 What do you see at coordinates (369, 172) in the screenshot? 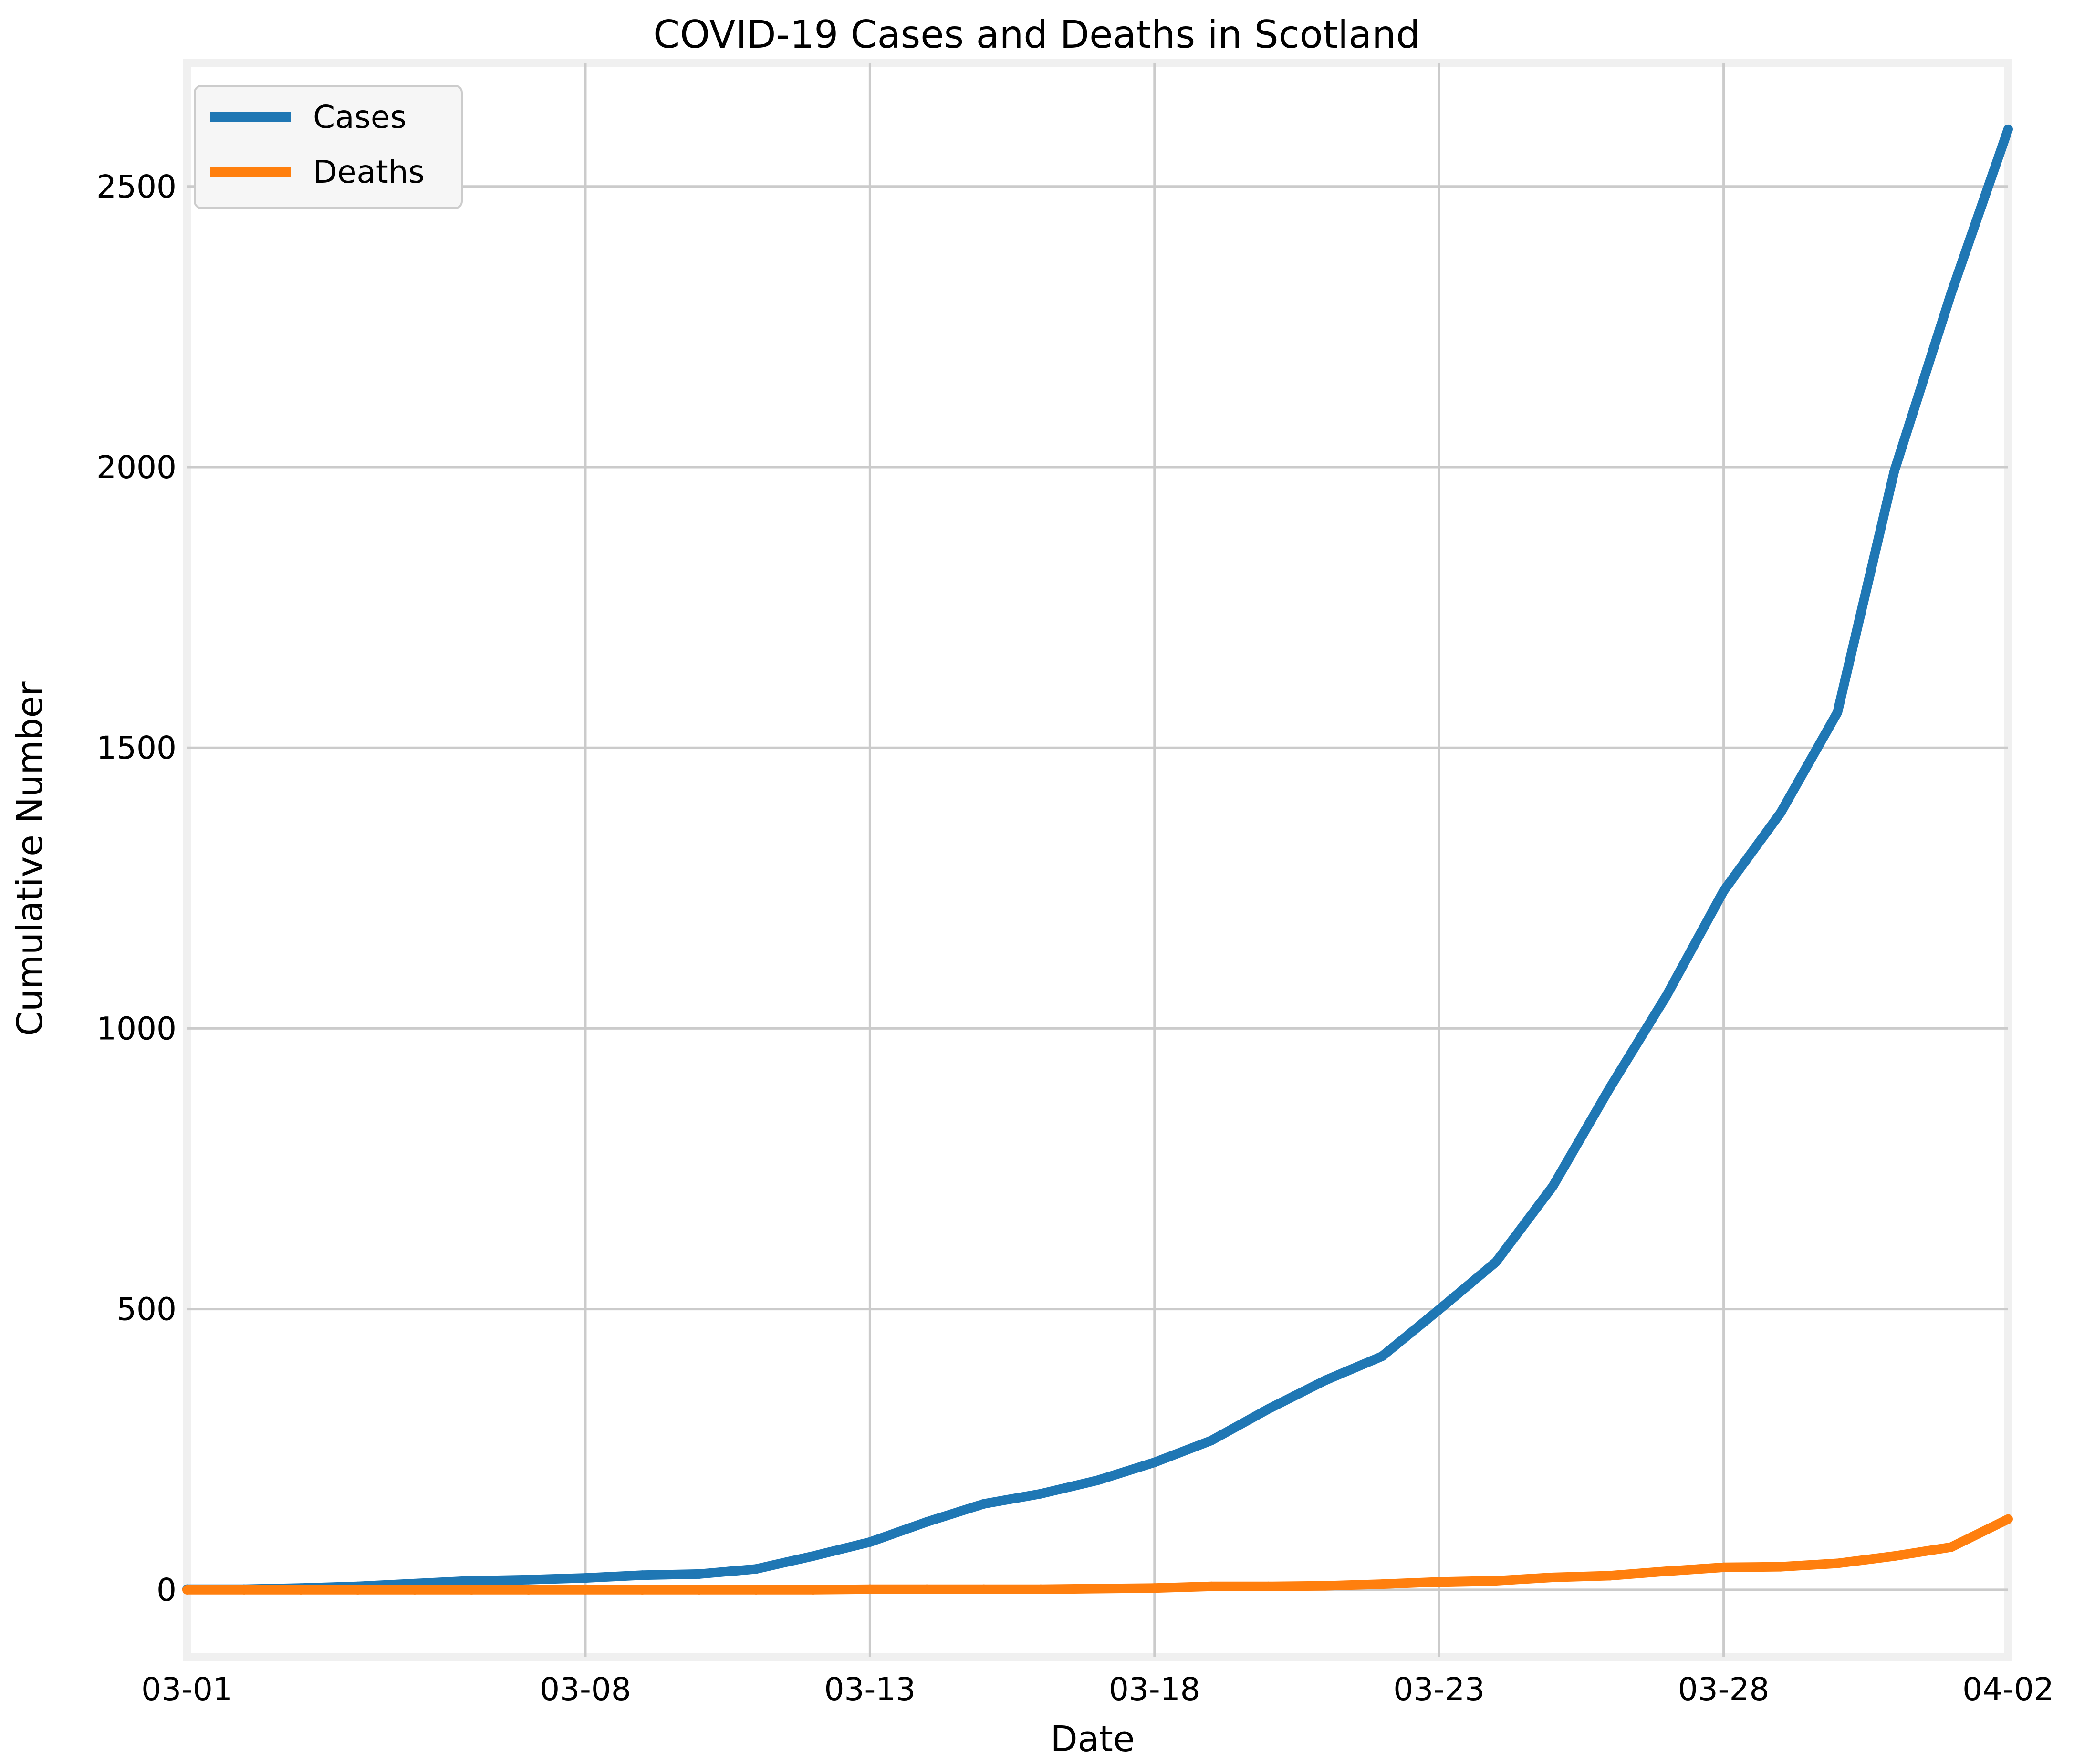
I see `legend-label-deaths: Deaths` at bounding box center [369, 172].